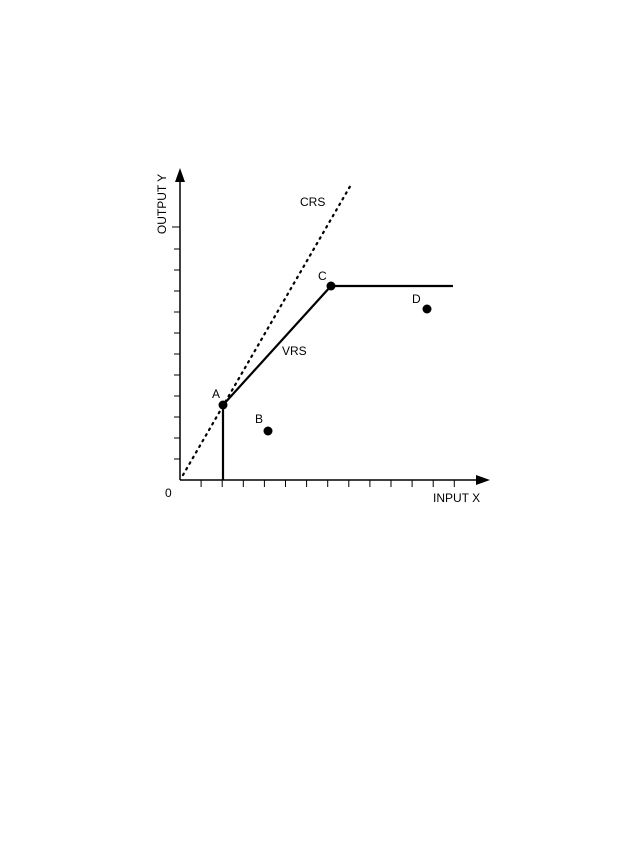  What do you see at coordinates (427, 309) in the screenshot?
I see `point-d` at bounding box center [427, 309].